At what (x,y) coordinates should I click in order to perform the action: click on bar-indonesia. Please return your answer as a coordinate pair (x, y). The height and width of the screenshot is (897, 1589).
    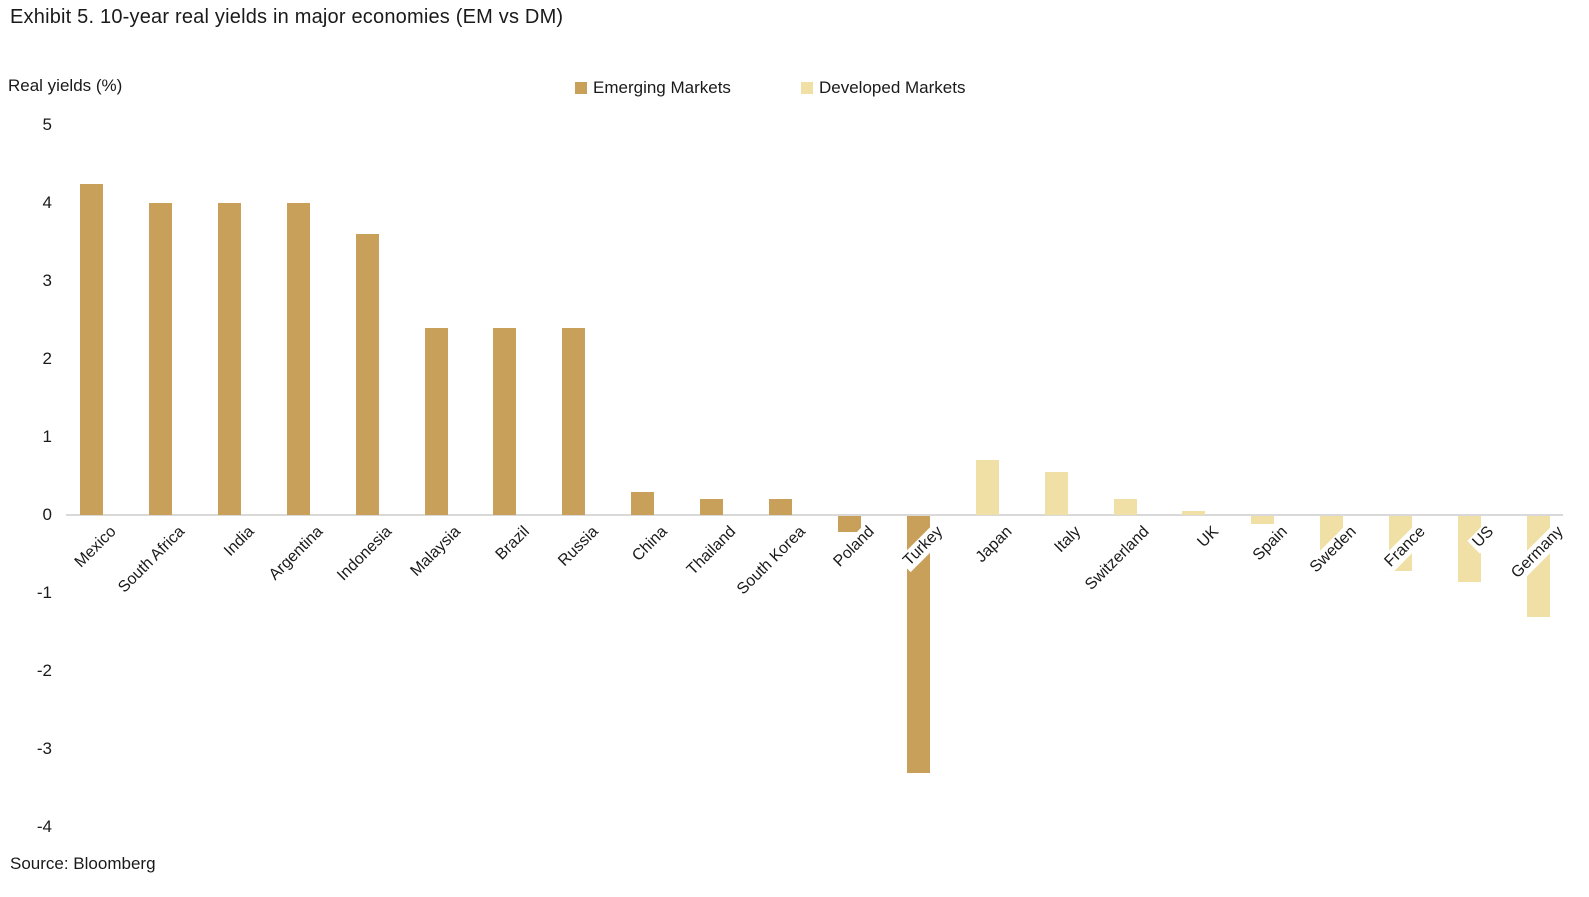
    Looking at the image, I should click on (367, 374).